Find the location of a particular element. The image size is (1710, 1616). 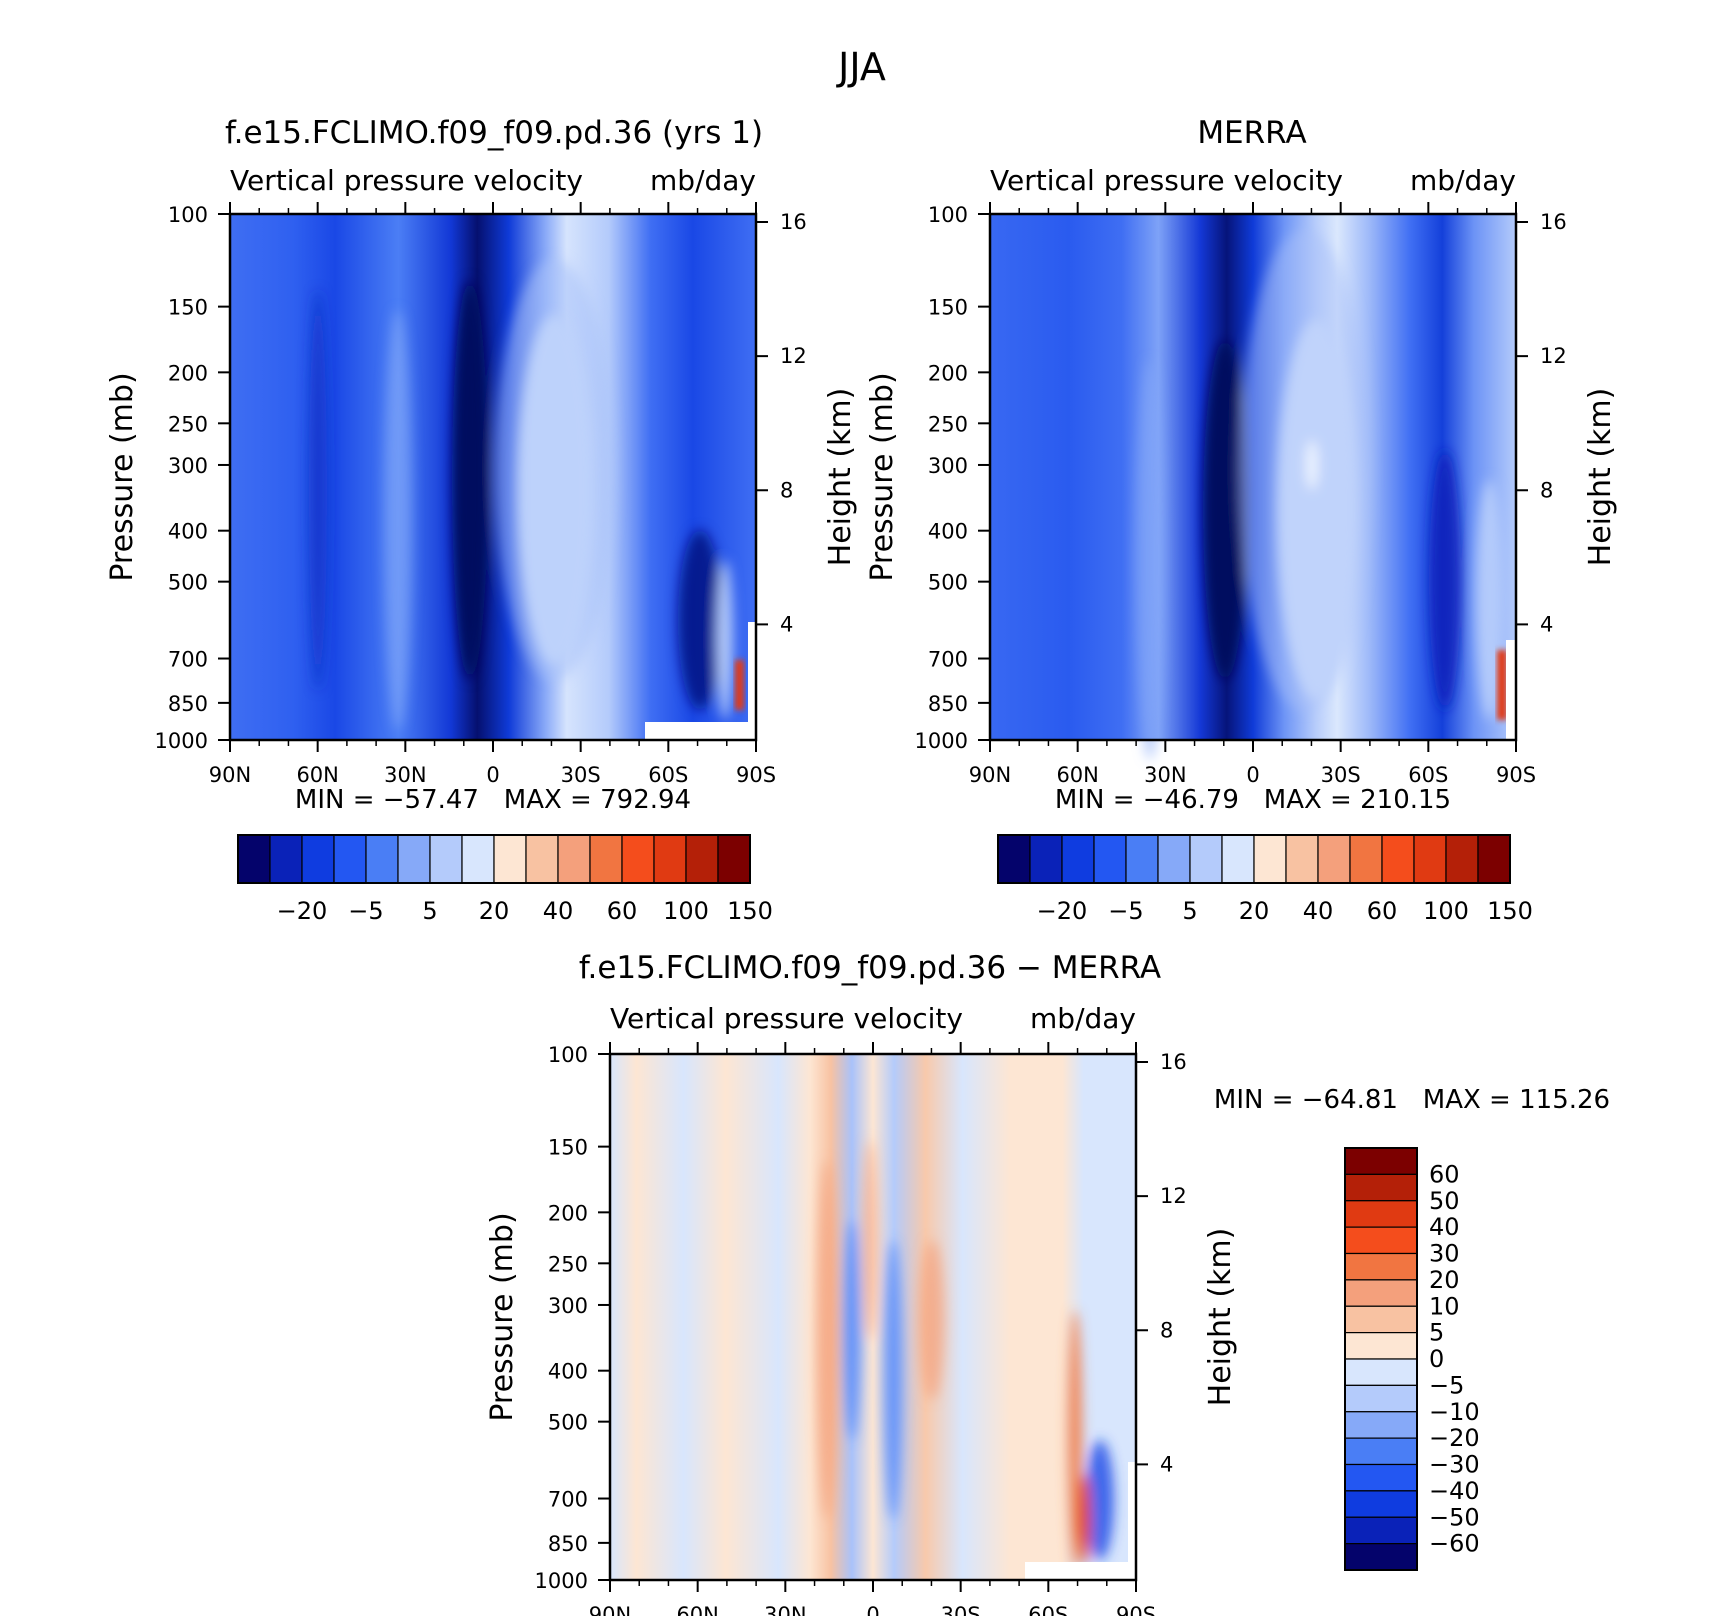

panel-model-missing-edge is located at coordinates (752, 672).